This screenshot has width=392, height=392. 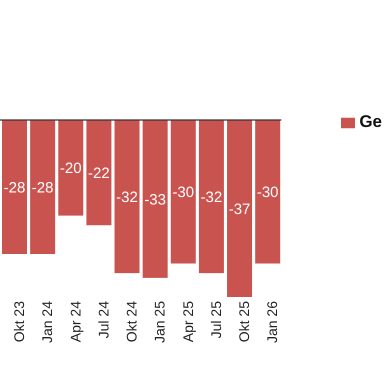 I want to click on data-label: -22, so click(x=99, y=173).